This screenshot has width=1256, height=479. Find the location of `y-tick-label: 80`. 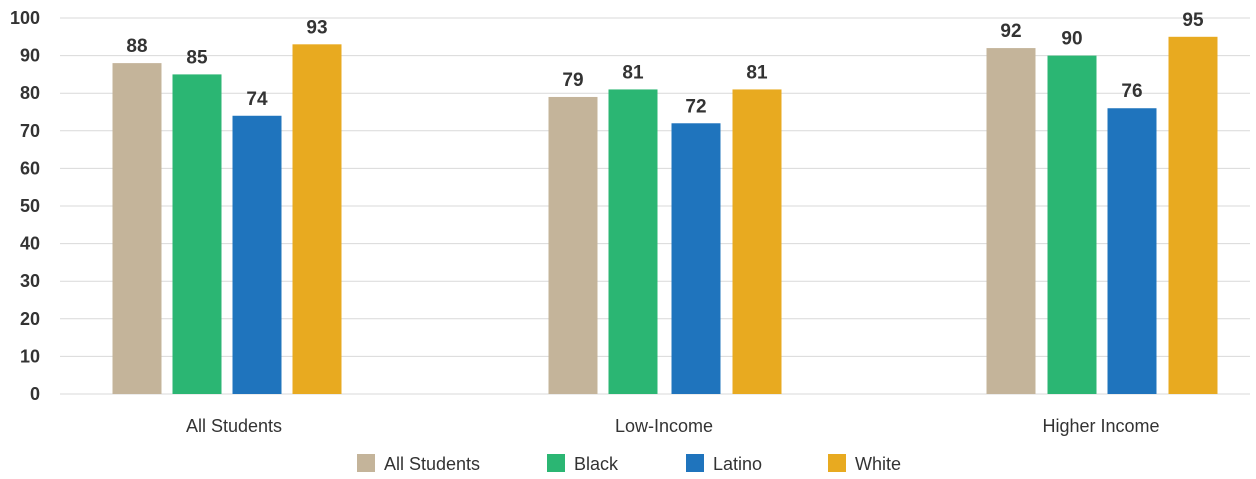

y-tick-label: 80 is located at coordinates (30, 93).